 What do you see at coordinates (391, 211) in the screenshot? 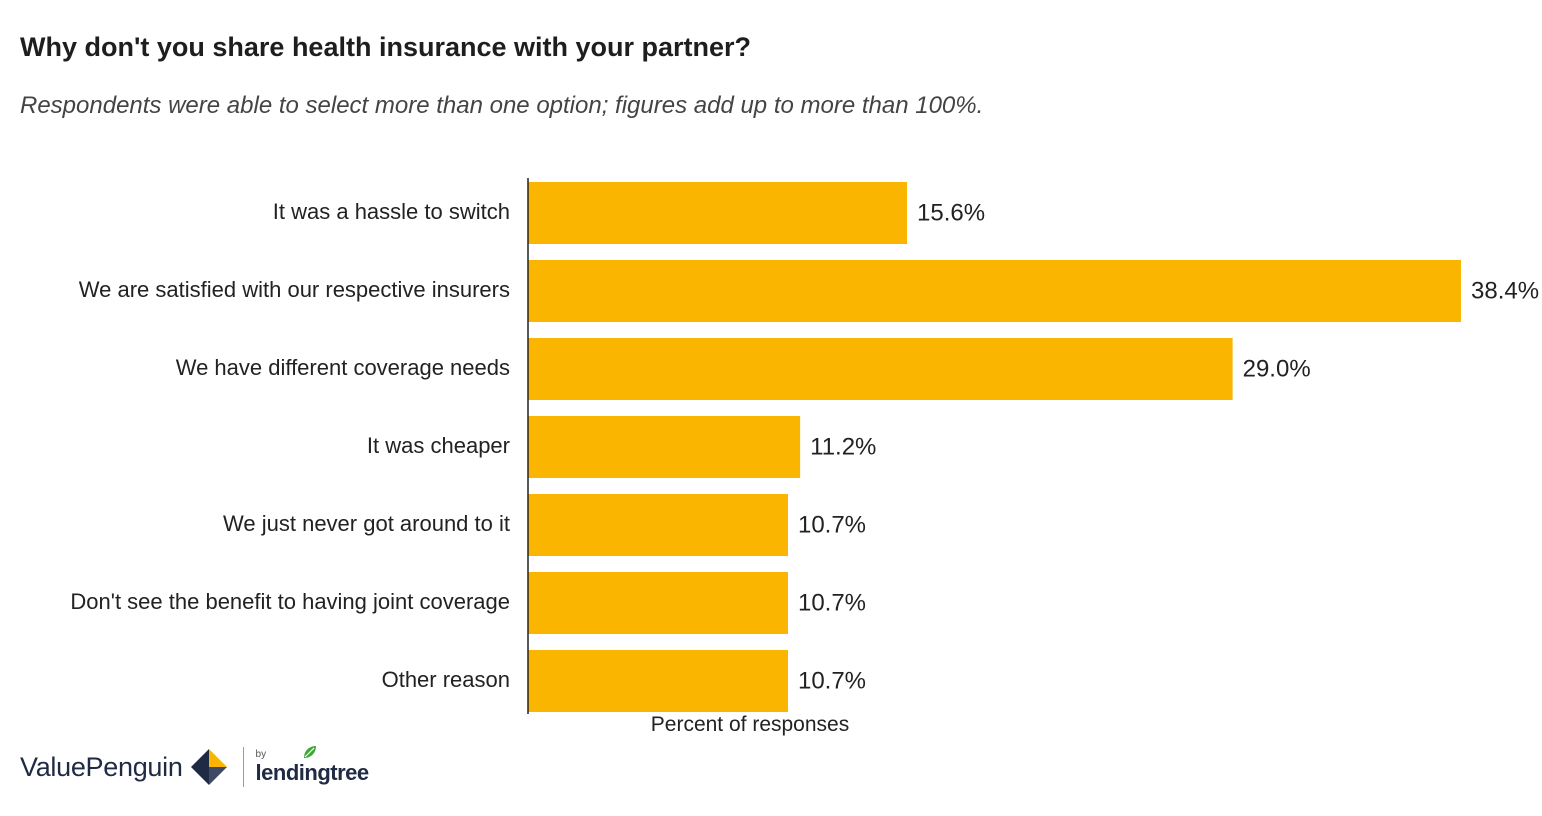
I see `category-label-0: It was a hassle to switch` at bounding box center [391, 211].